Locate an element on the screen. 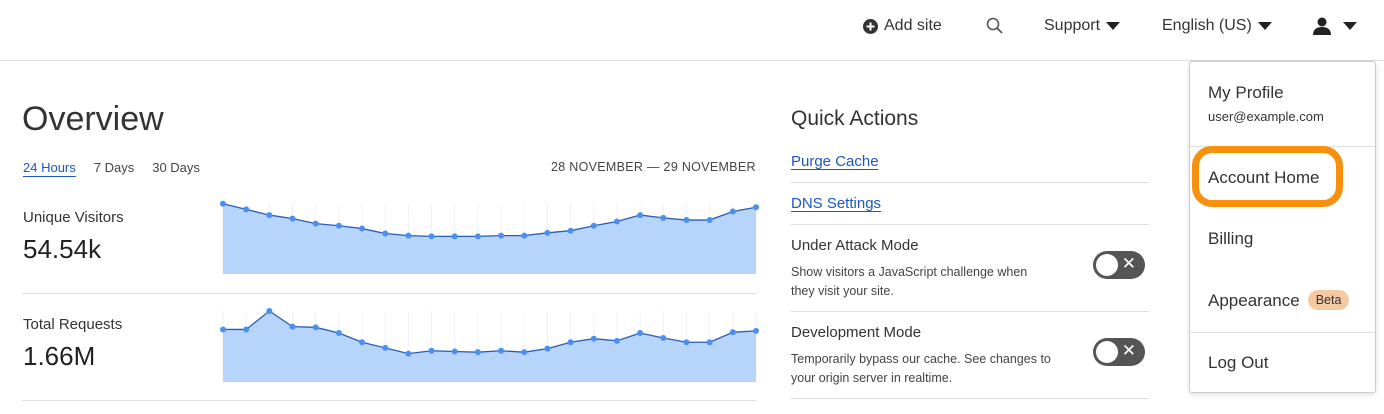 The height and width of the screenshot is (414, 1384). quick-actions-title: Quick Actions is located at coordinates (855, 118).